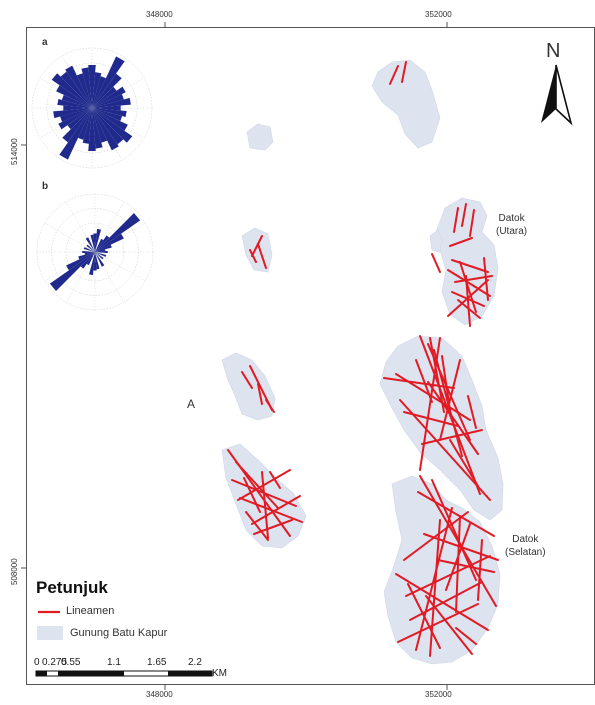 The width and height of the screenshot is (595, 705). What do you see at coordinates (438, 694) in the screenshot?
I see `bottom-tick-352000: 352000` at bounding box center [438, 694].